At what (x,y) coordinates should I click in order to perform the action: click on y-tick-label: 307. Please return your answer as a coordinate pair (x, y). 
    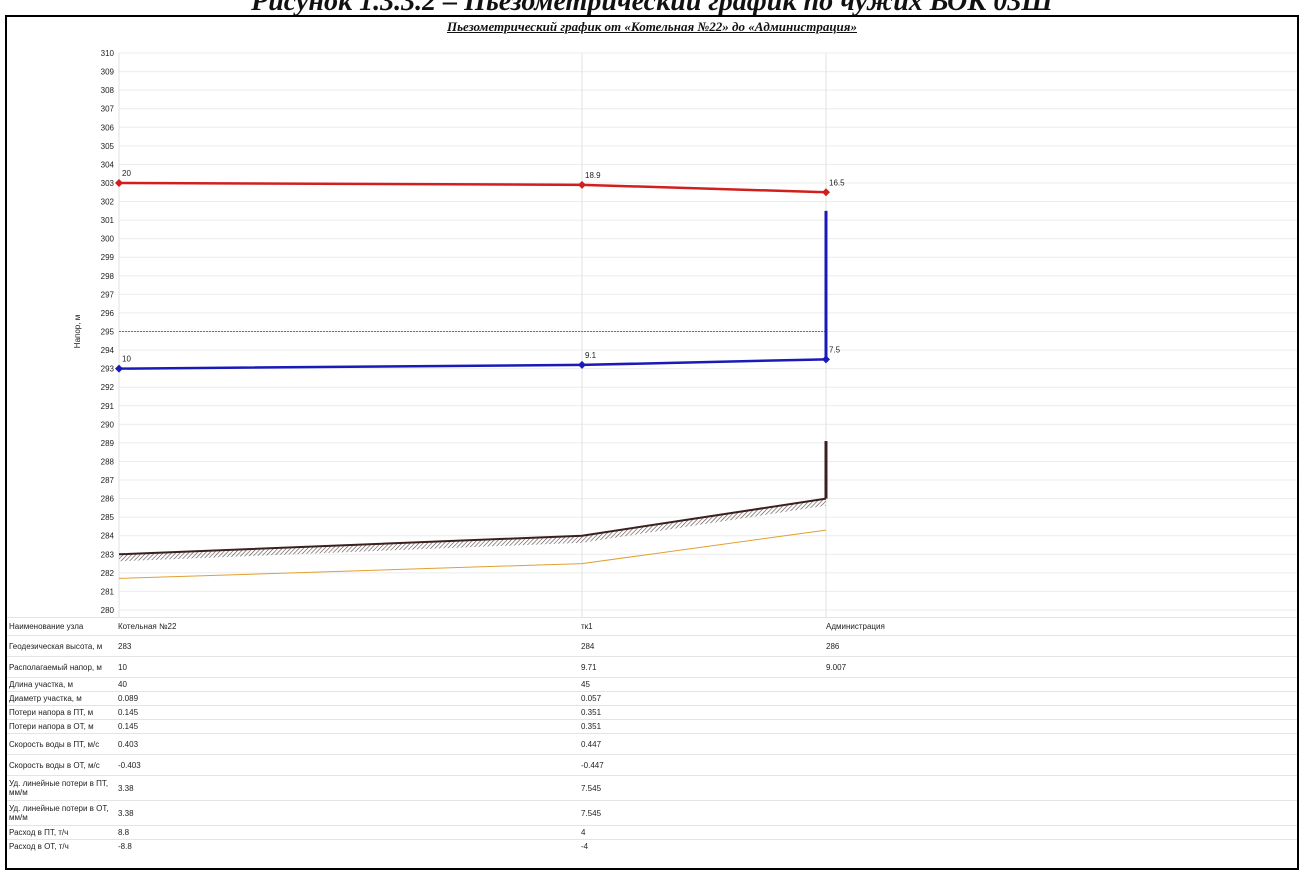
    Looking at the image, I should click on (108, 109).